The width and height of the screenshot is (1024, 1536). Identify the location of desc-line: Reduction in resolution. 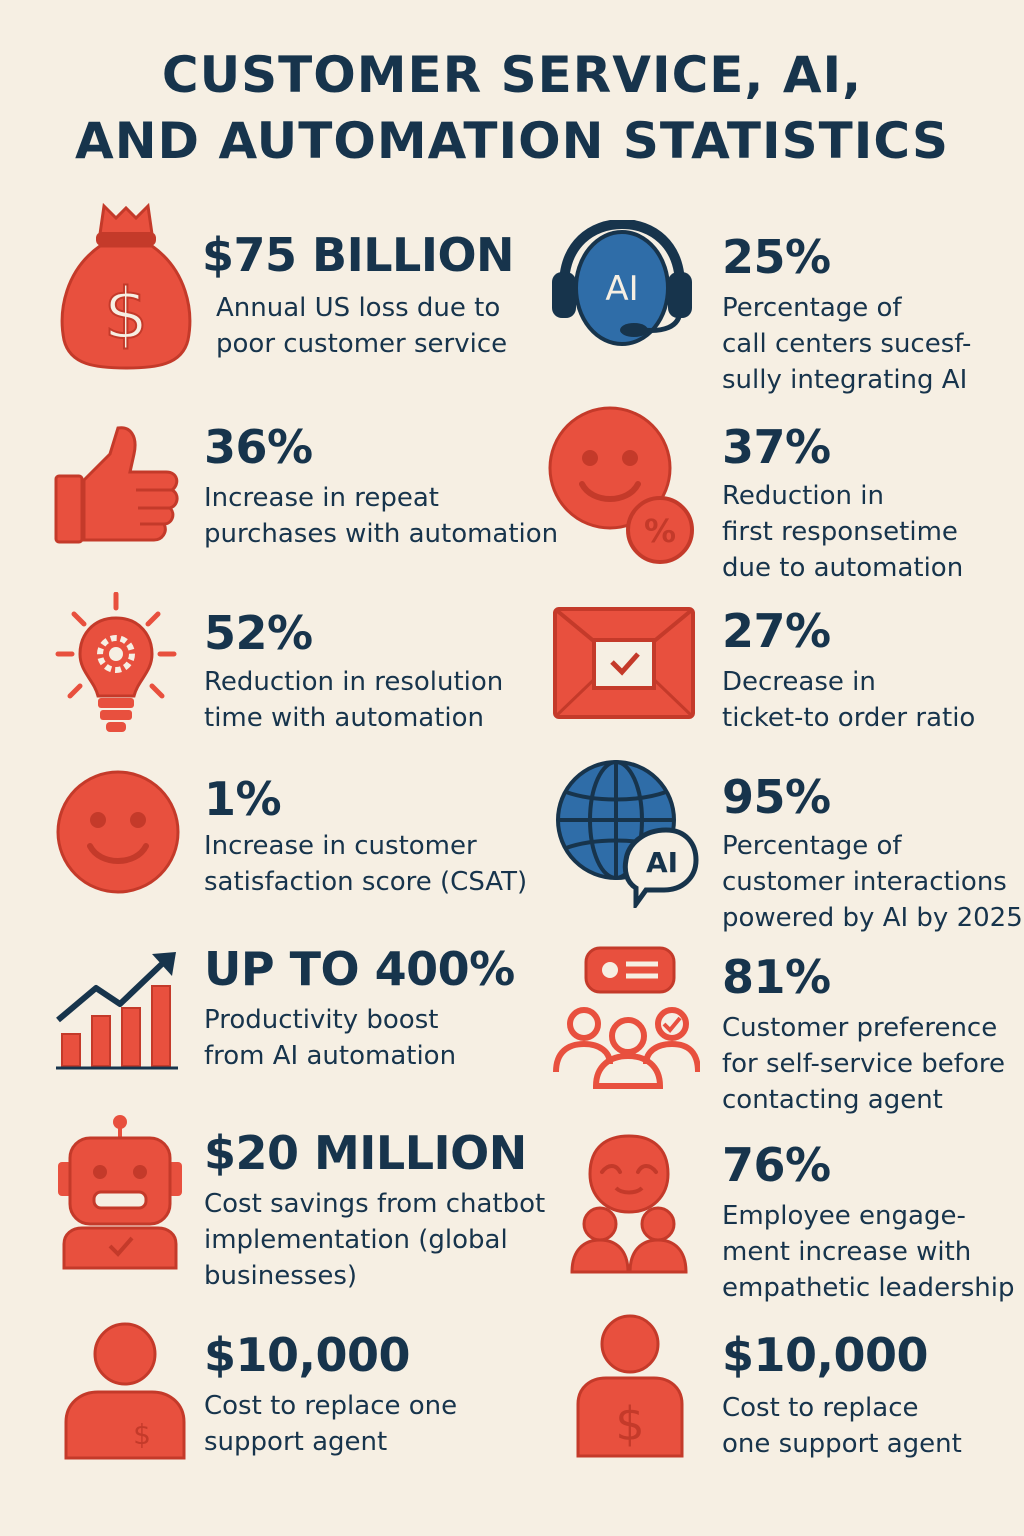
(354, 682).